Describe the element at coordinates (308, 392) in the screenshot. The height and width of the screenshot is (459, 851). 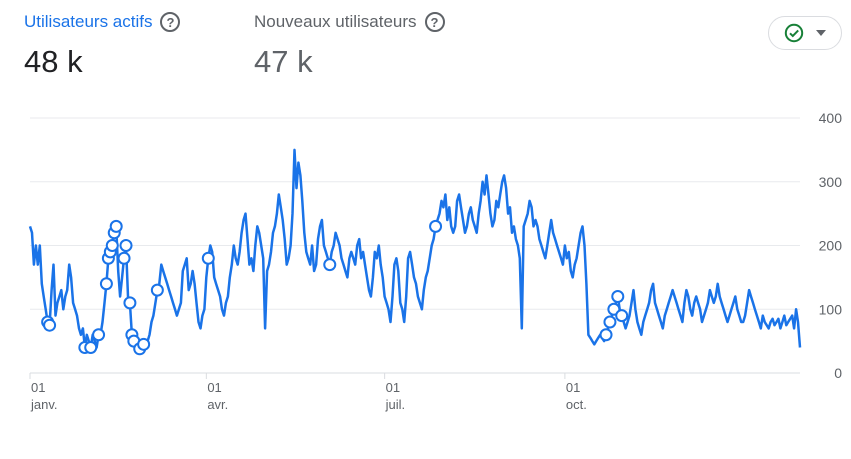
I see `x-axis-ticks: 01 janv. 01 avr. 01 juil. 01 oct.` at that location.